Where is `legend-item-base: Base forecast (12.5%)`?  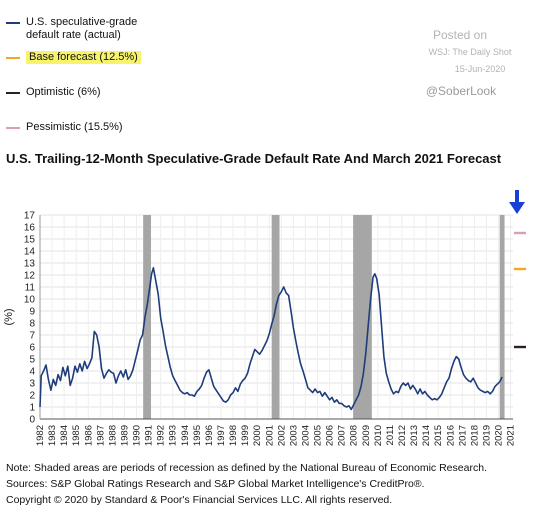
legend-item-base: Base forecast (12.5%) is located at coordinates (73, 57).